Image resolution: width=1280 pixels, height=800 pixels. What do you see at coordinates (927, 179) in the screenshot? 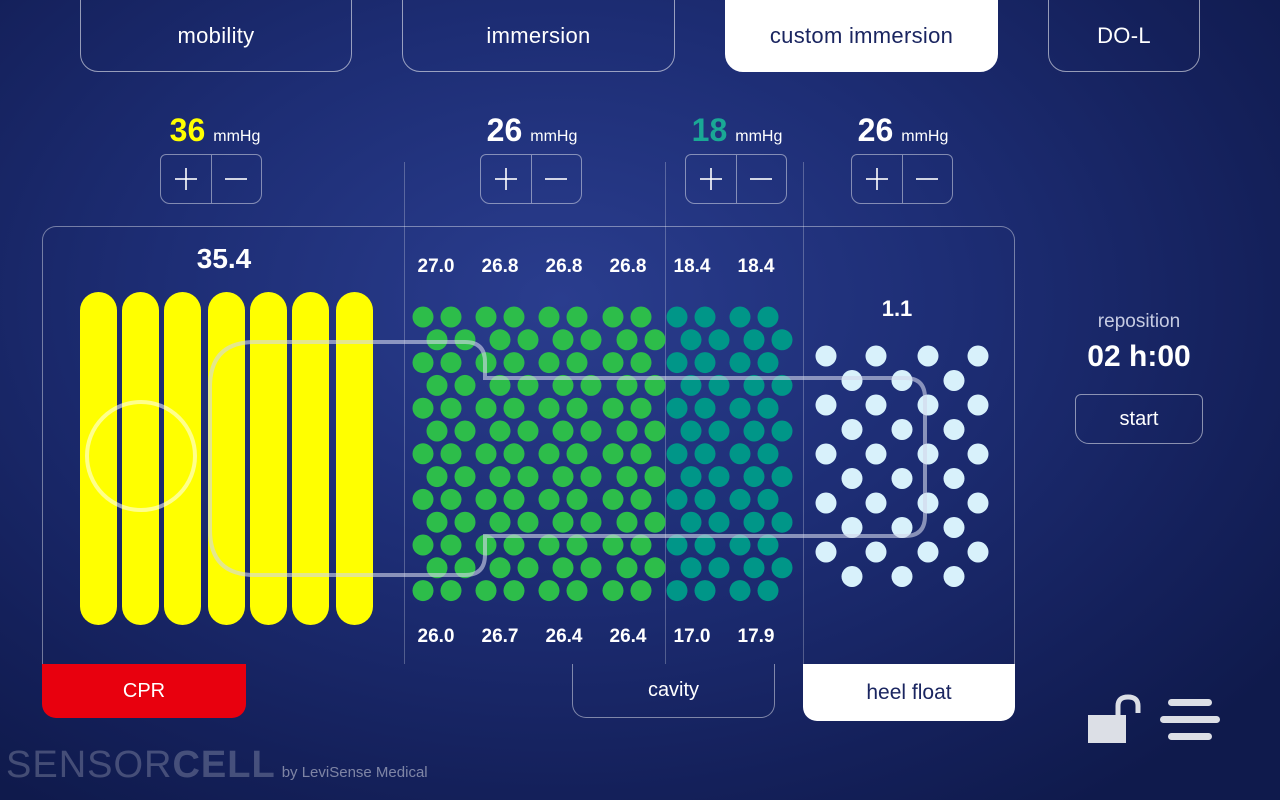
I see `heel-minus-button` at bounding box center [927, 179].